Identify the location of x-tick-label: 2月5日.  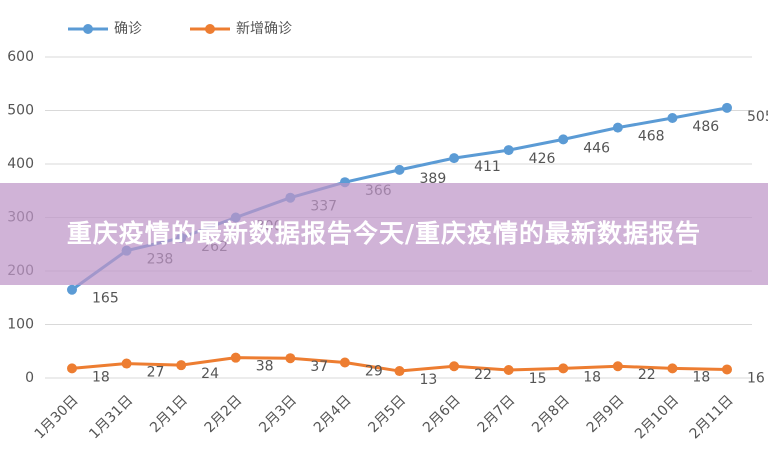
(387, 414).